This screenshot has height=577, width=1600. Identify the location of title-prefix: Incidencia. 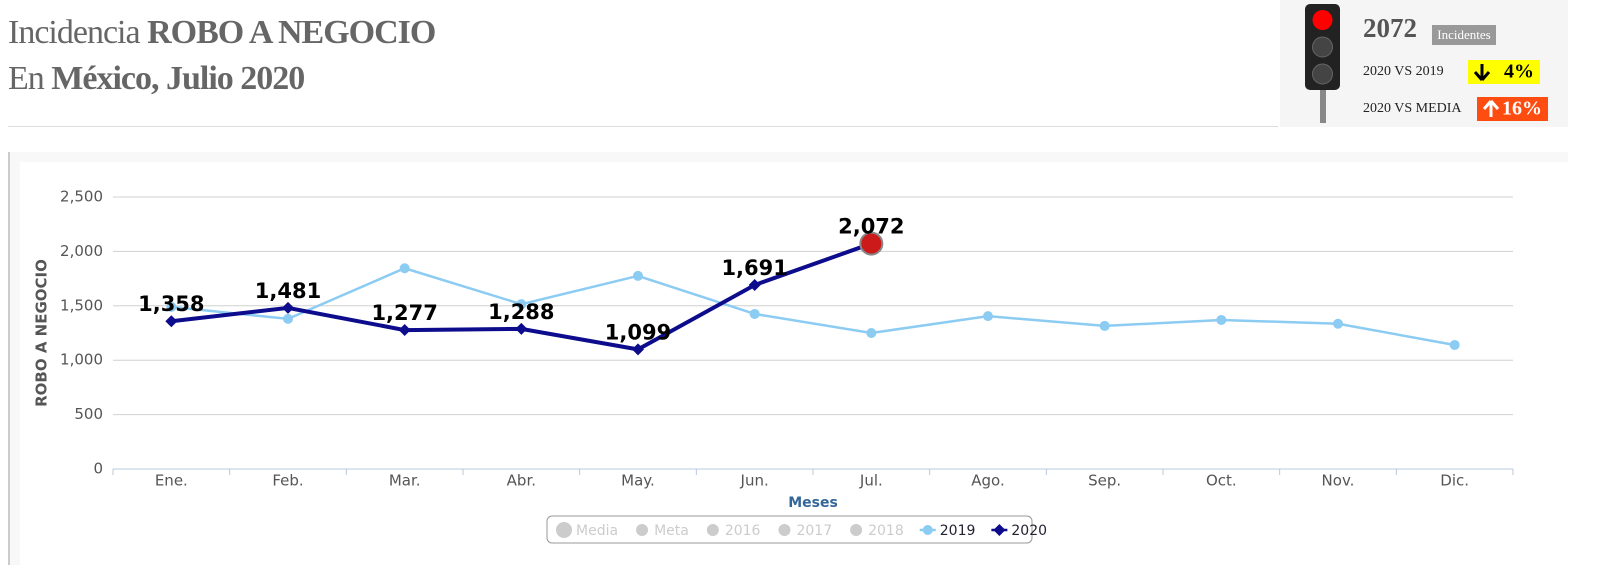
(74, 32).